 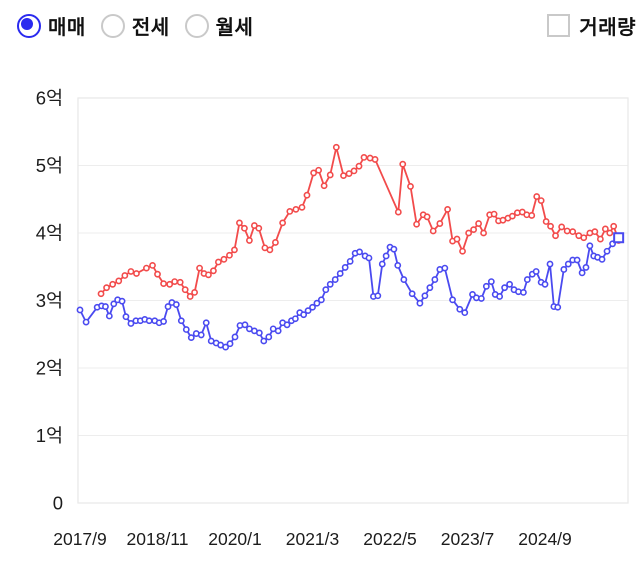 What do you see at coordinates (58, 503) in the screenshot?
I see `svg-text: 0` at bounding box center [58, 503].